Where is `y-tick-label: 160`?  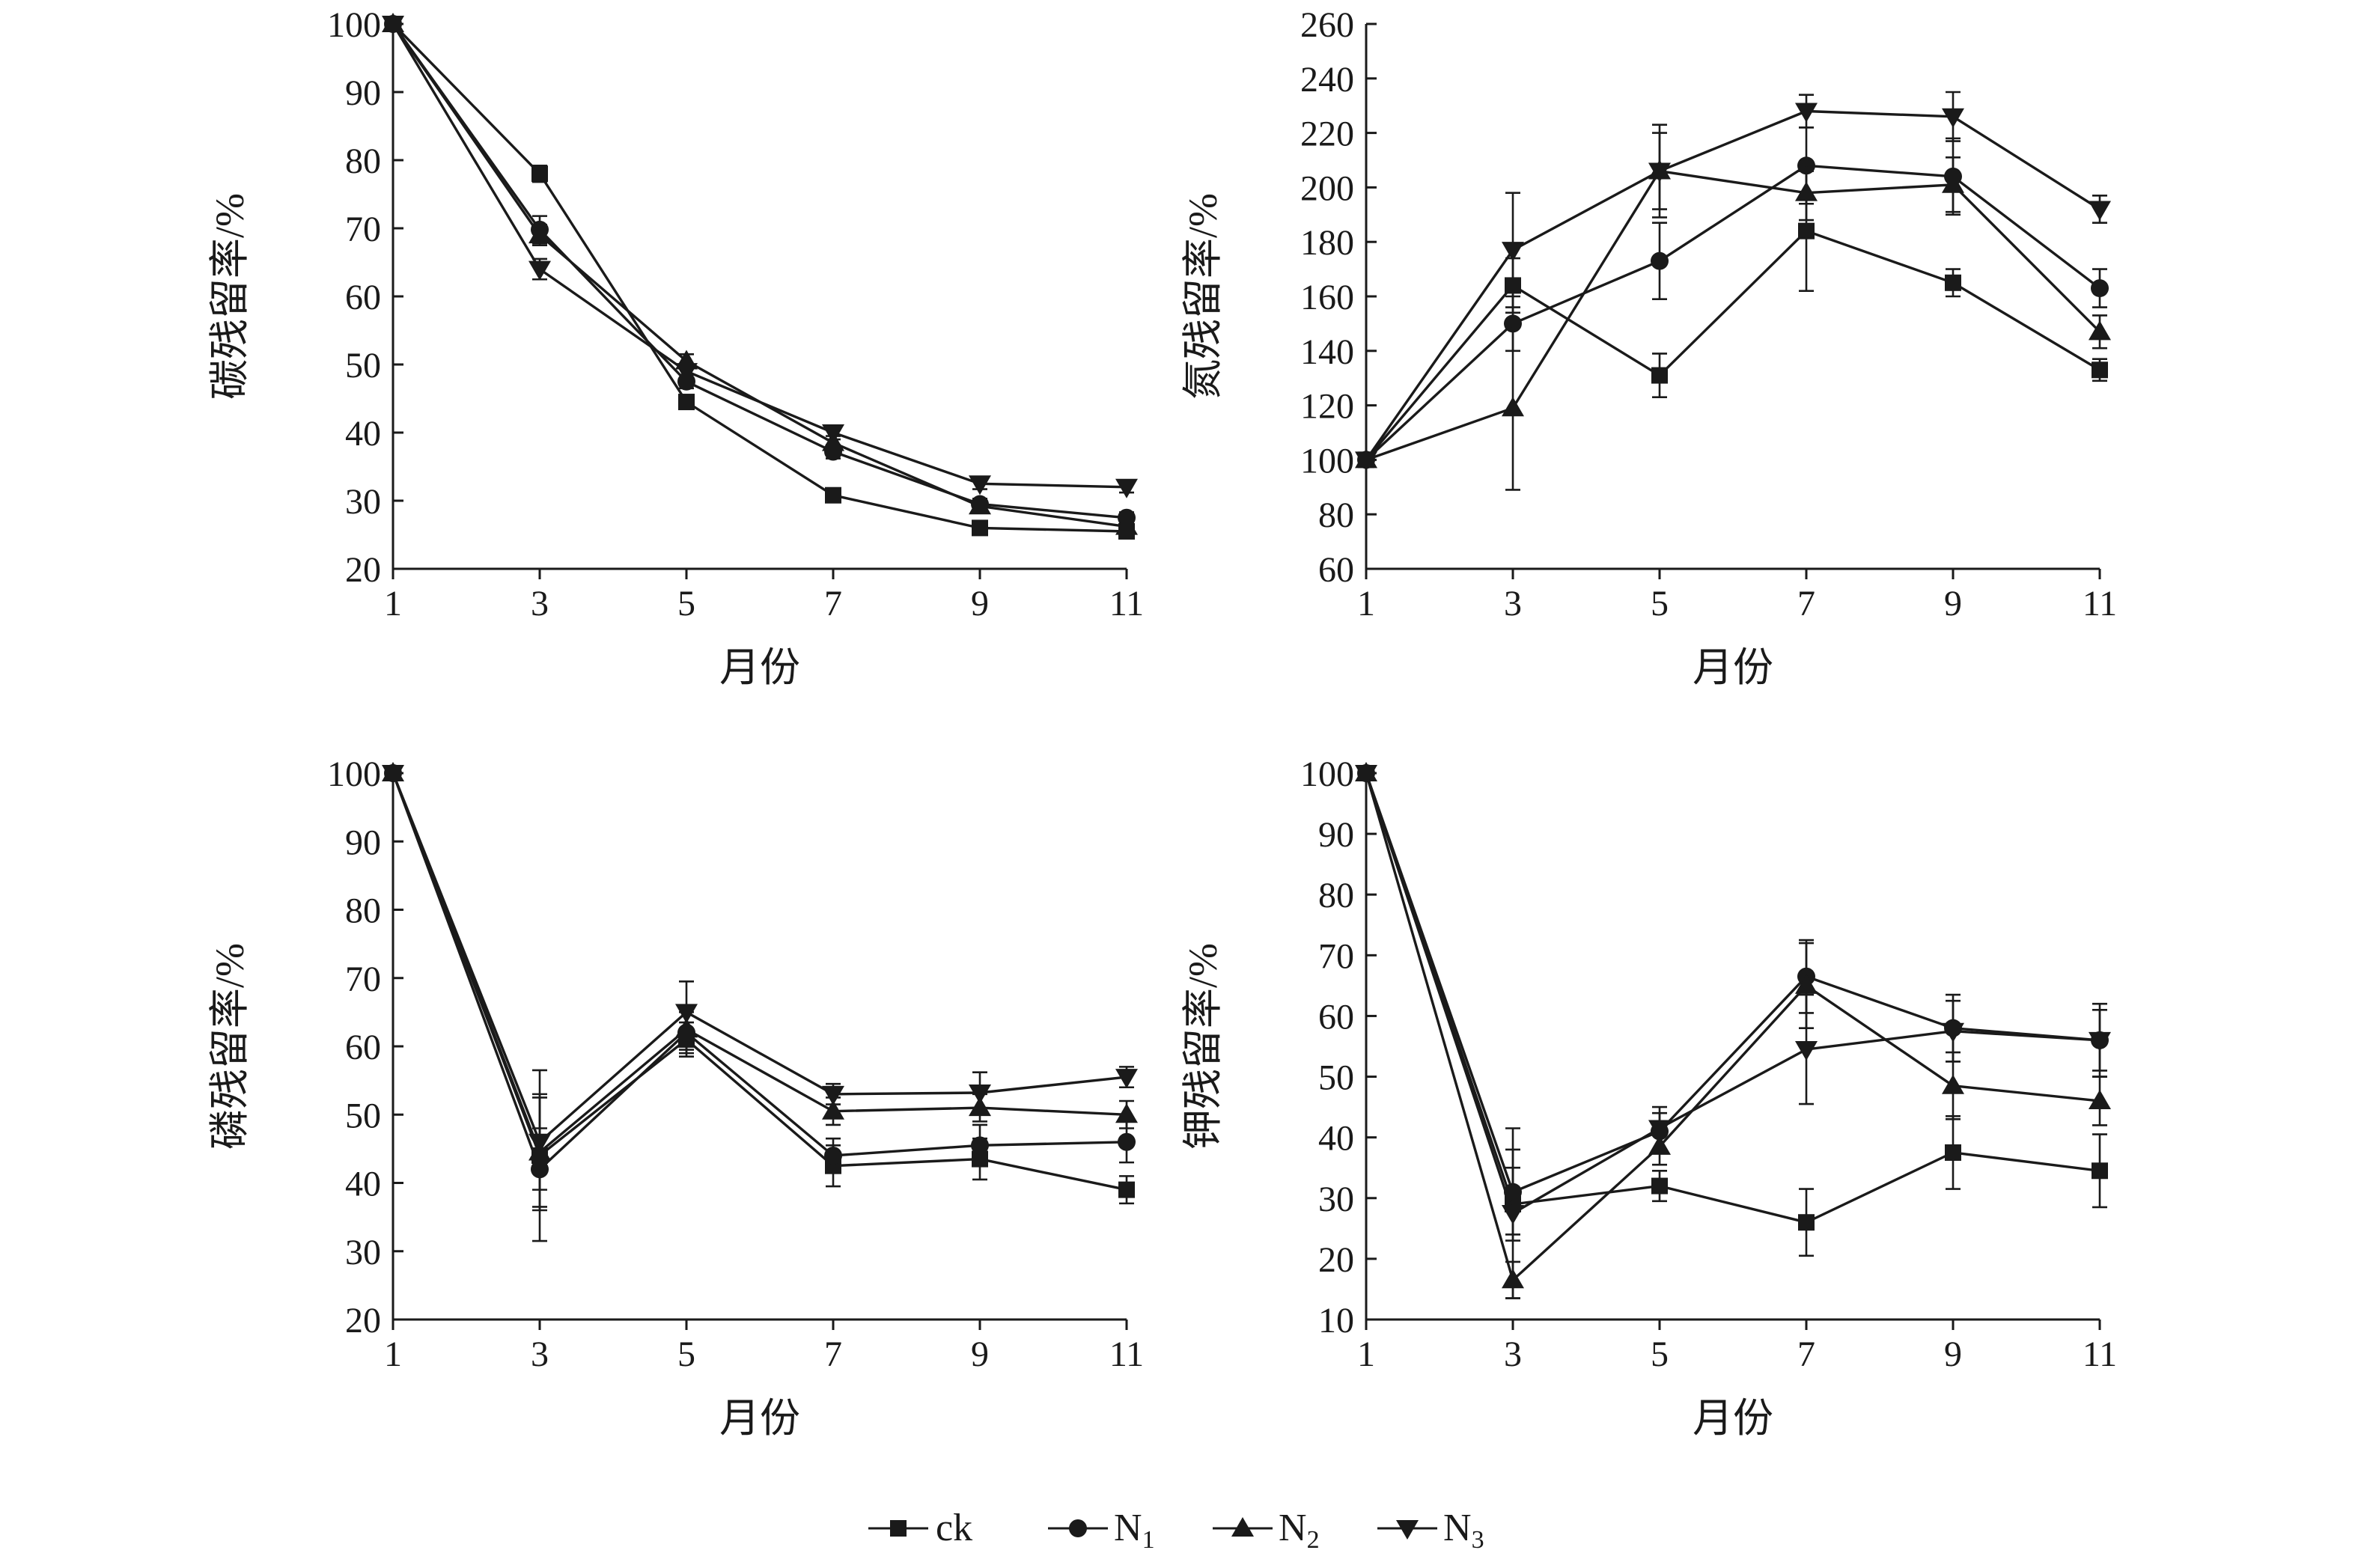
y-tick-label: 160 is located at coordinates (1327, 297).